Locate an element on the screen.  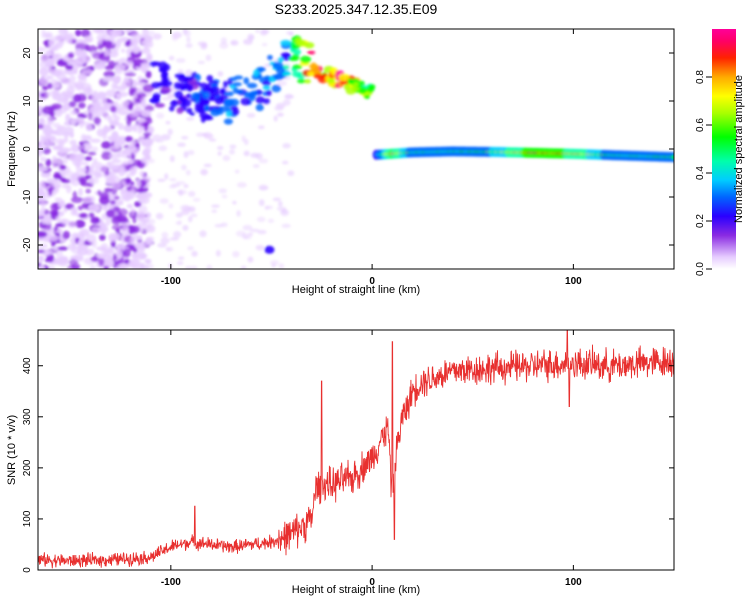
colorbar-label: Normalized spectral amplitude is located at coordinates (739, 149).